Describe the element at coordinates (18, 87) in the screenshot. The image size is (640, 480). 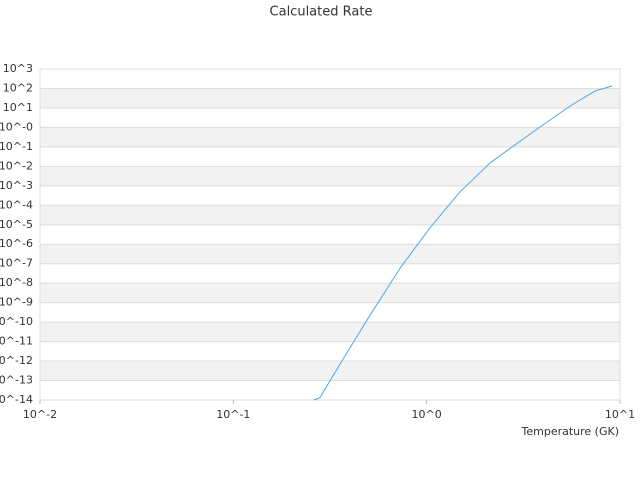
I see `y-tick-label: 10^2` at that location.